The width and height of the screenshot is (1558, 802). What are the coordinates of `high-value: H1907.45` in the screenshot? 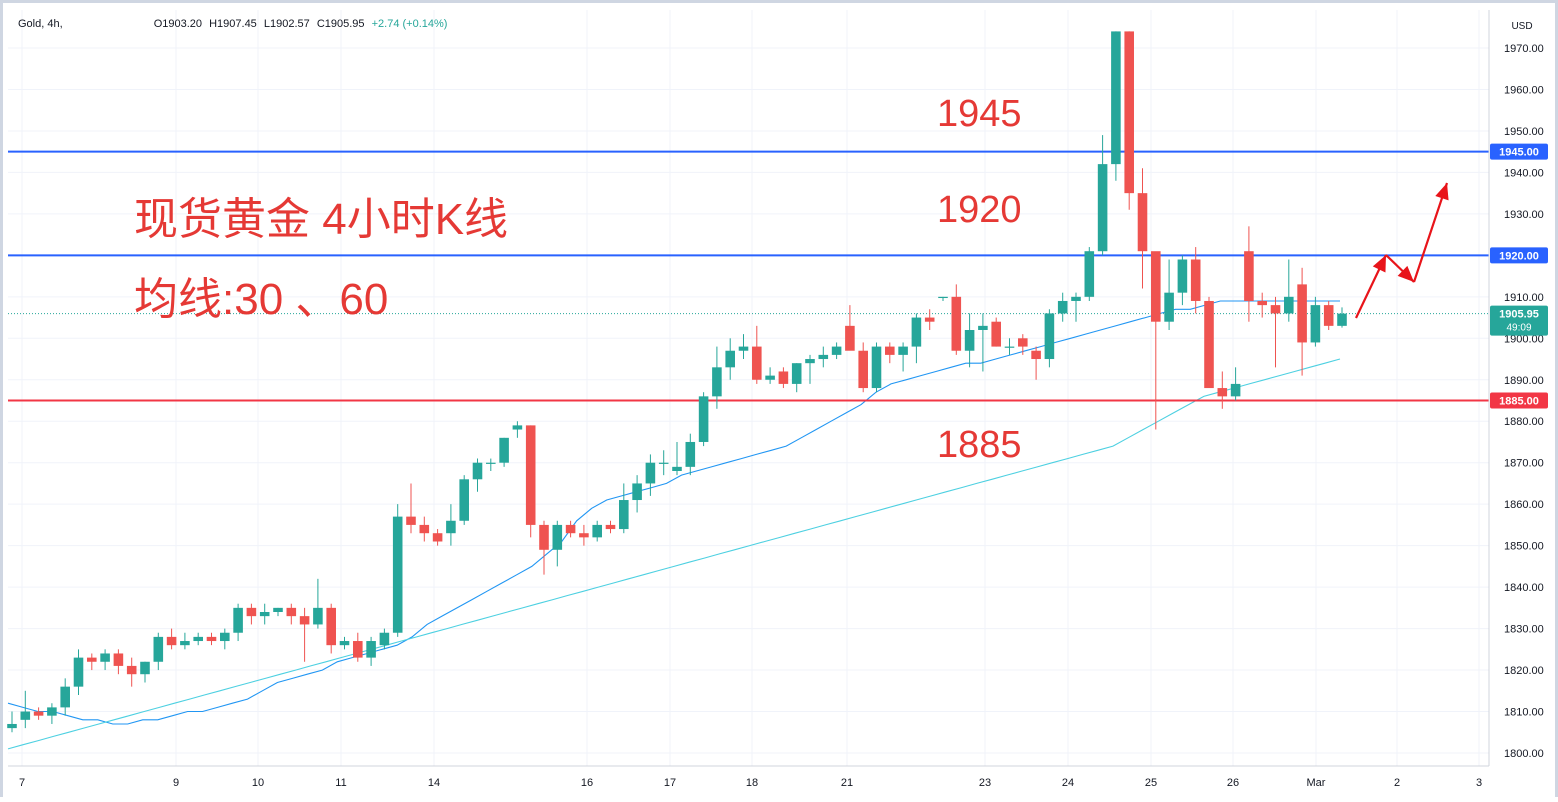 It's located at (233, 24).